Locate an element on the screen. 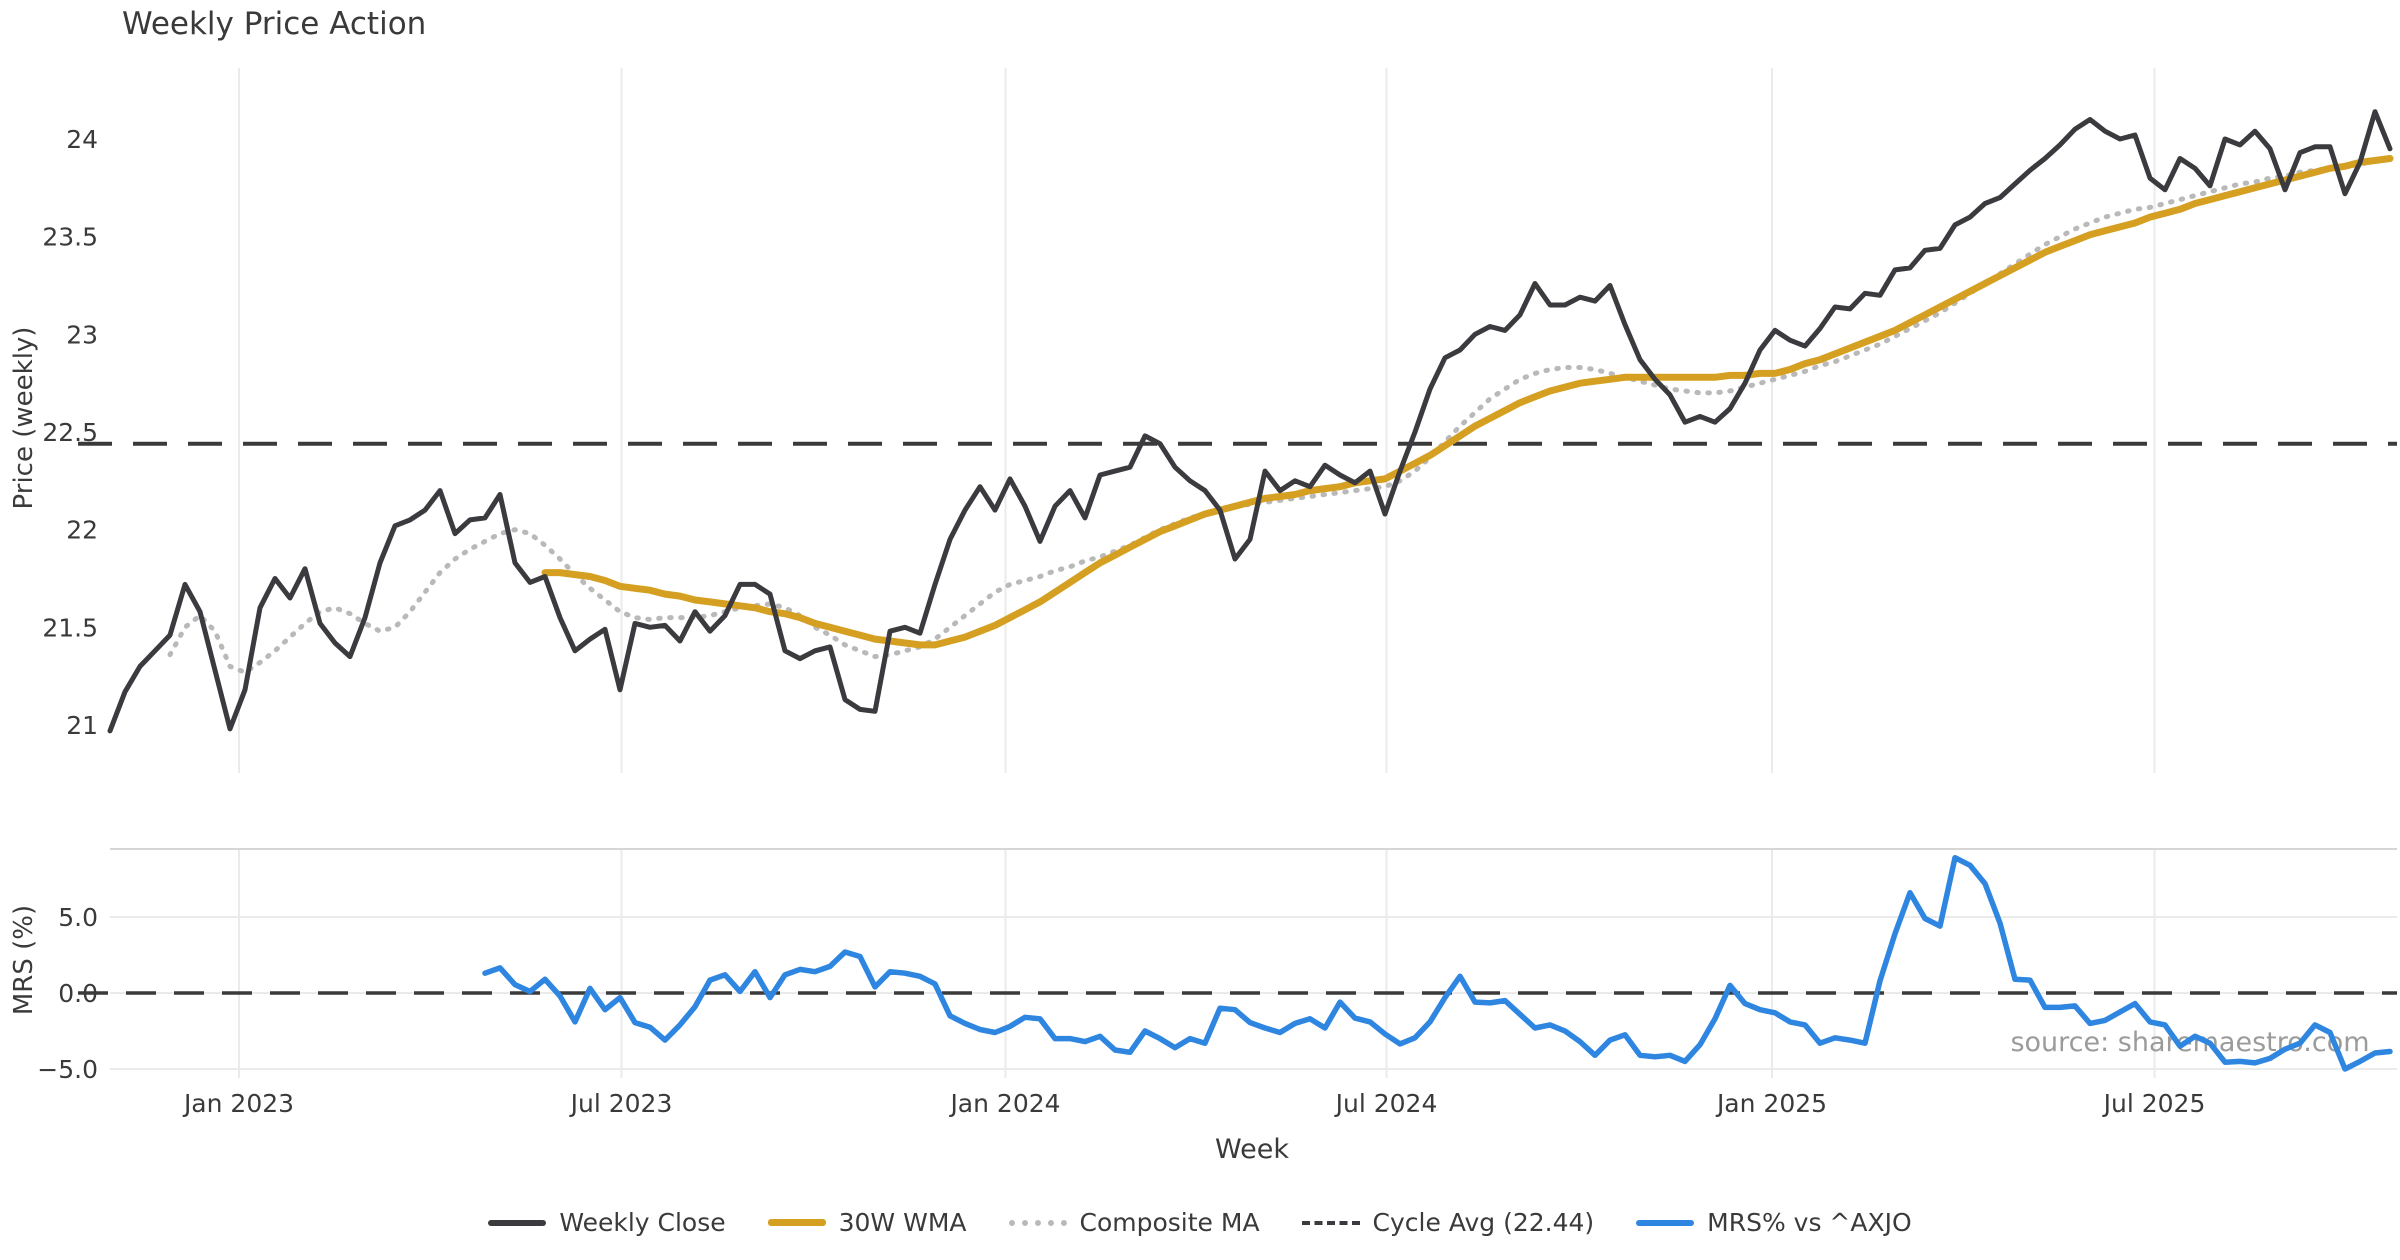  week-axis-label: Week is located at coordinates (1252, 1149).